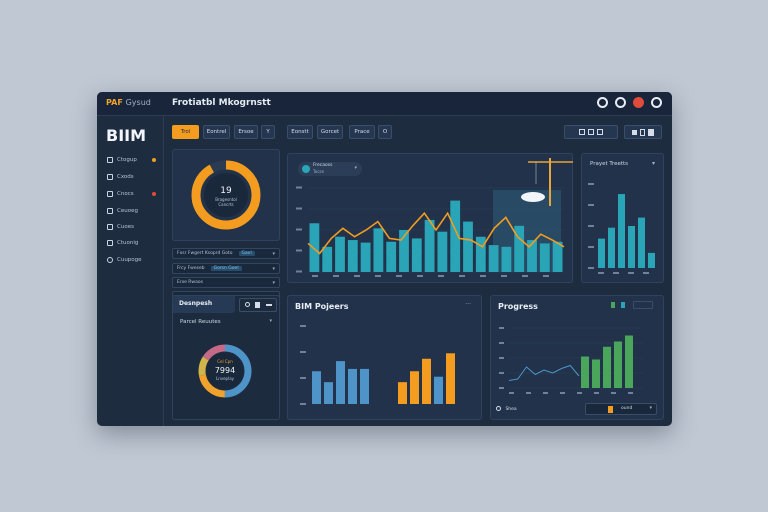  I want to click on user-icon, so click(620, 102).